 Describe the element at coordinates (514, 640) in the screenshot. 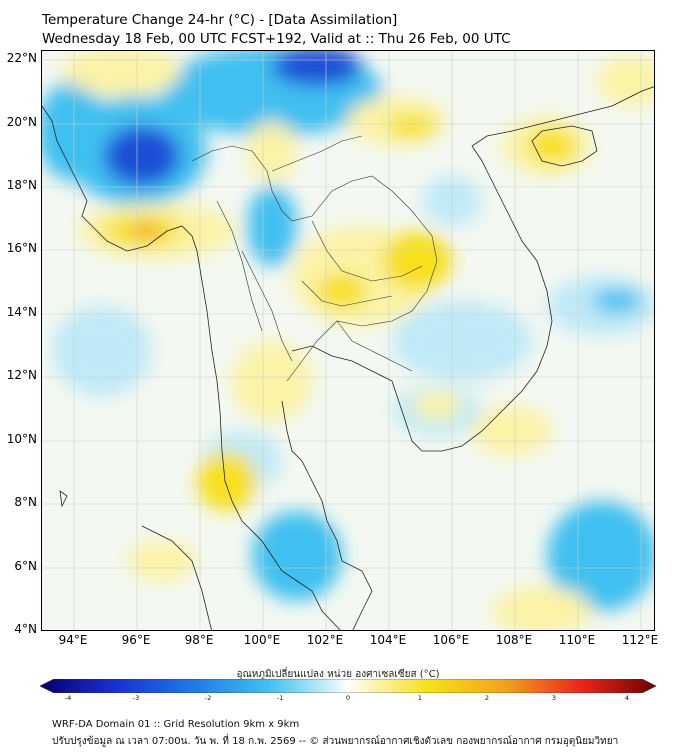

I see `lon-tick-108e: 108°E` at that location.